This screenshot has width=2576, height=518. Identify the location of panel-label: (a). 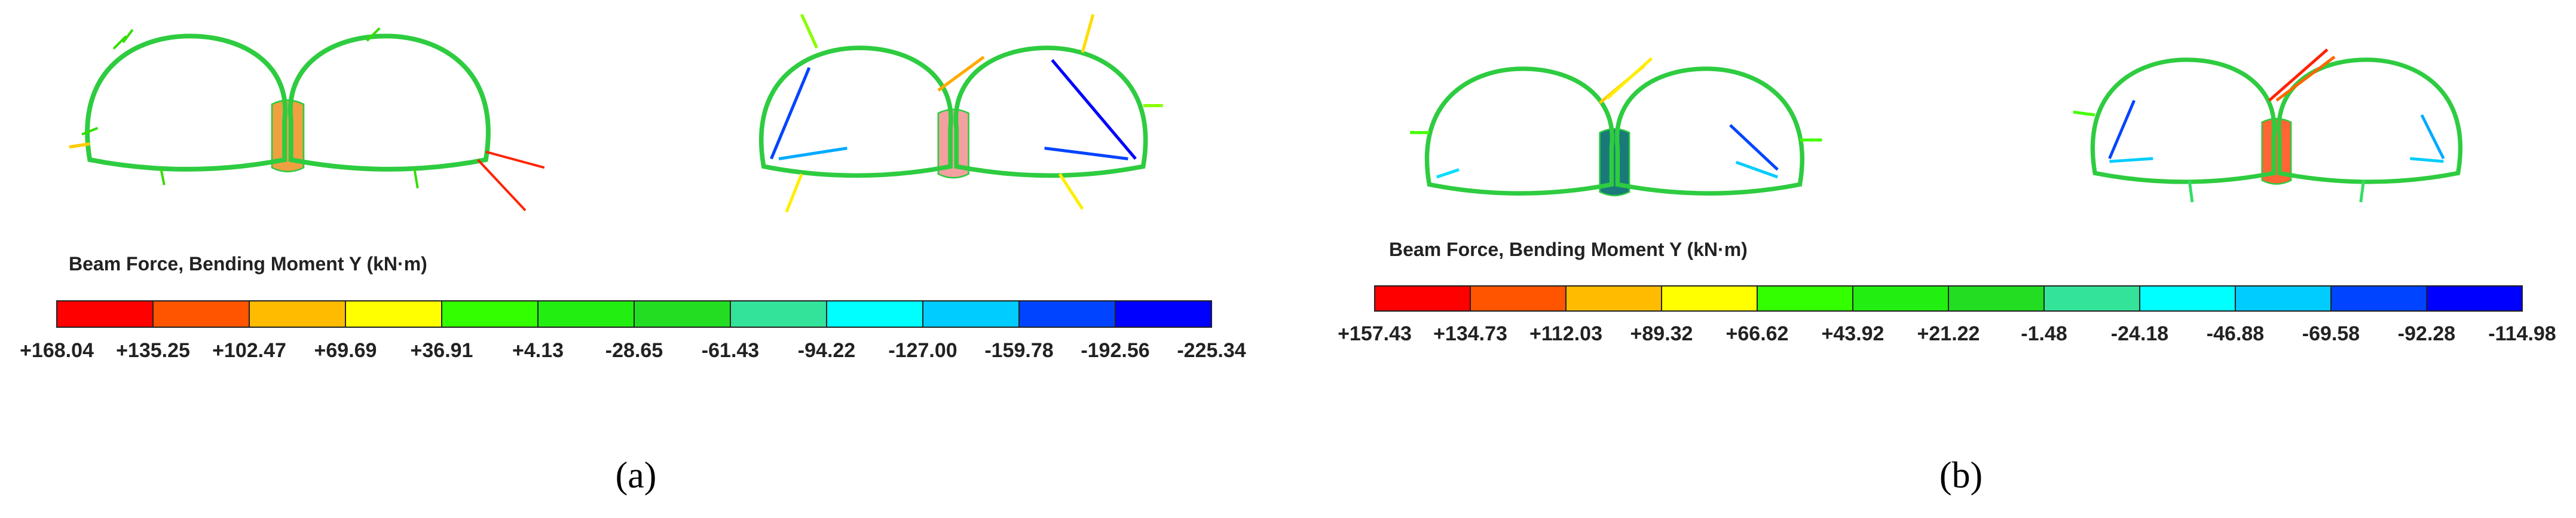
(636, 475).